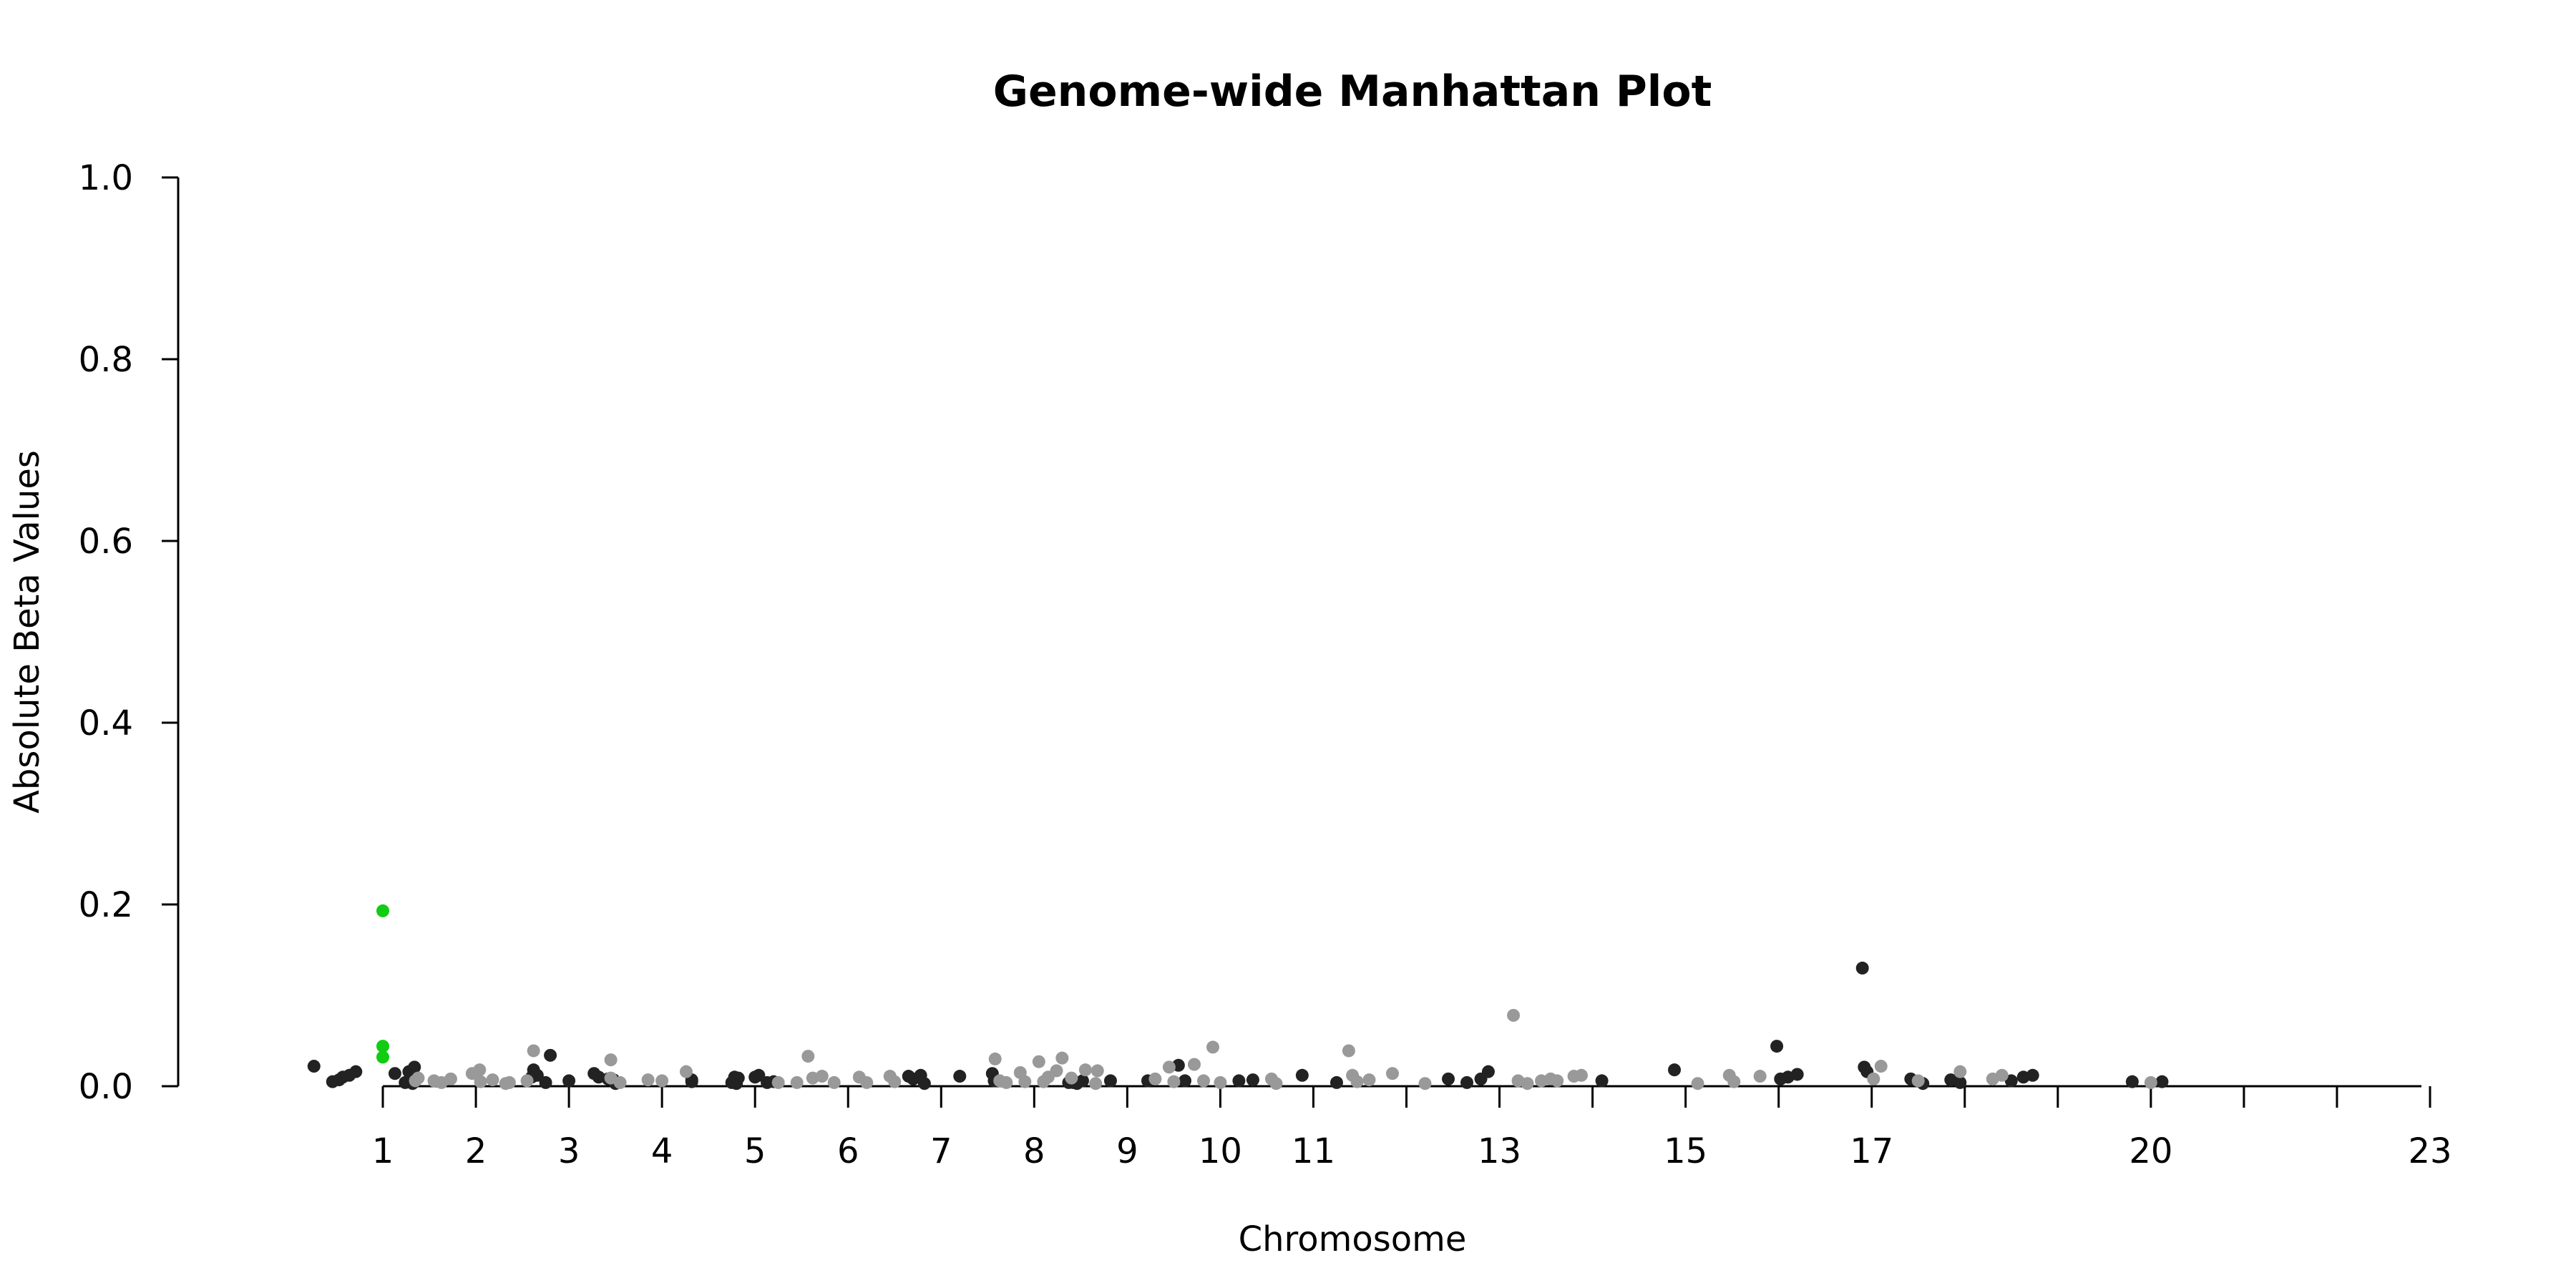  Describe the element at coordinates (1685, 1151) in the screenshot. I see `x-tick-label: 15` at that location.